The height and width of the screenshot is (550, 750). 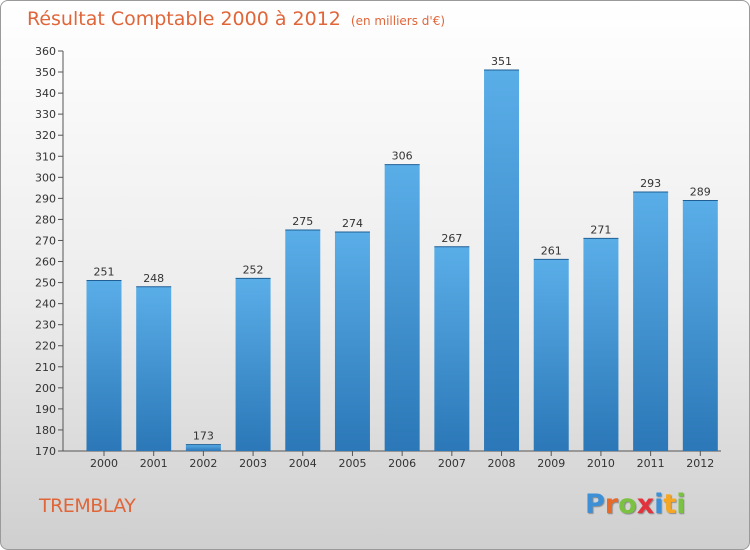 What do you see at coordinates (253, 463) in the screenshot?
I see `x-tick-label: 2003` at bounding box center [253, 463].